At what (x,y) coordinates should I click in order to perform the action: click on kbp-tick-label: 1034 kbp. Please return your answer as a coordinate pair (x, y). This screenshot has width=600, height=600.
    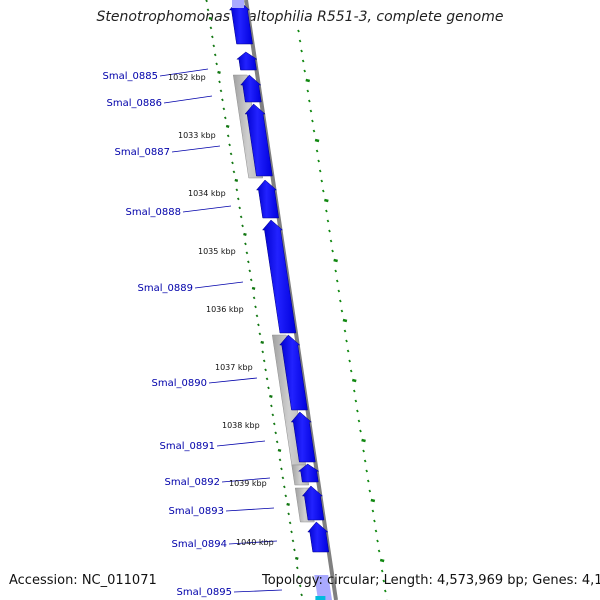
    Looking at the image, I should click on (207, 193).